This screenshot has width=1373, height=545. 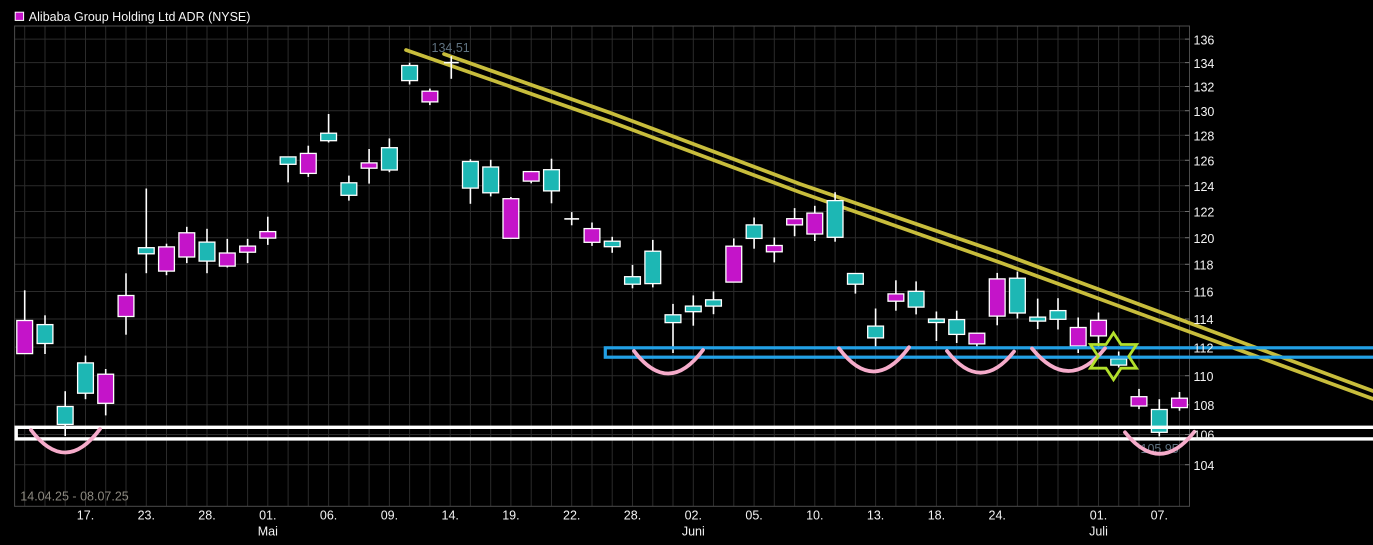 What do you see at coordinates (1204, 239) in the screenshot?
I see `svg-text: 120` at bounding box center [1204, 239].